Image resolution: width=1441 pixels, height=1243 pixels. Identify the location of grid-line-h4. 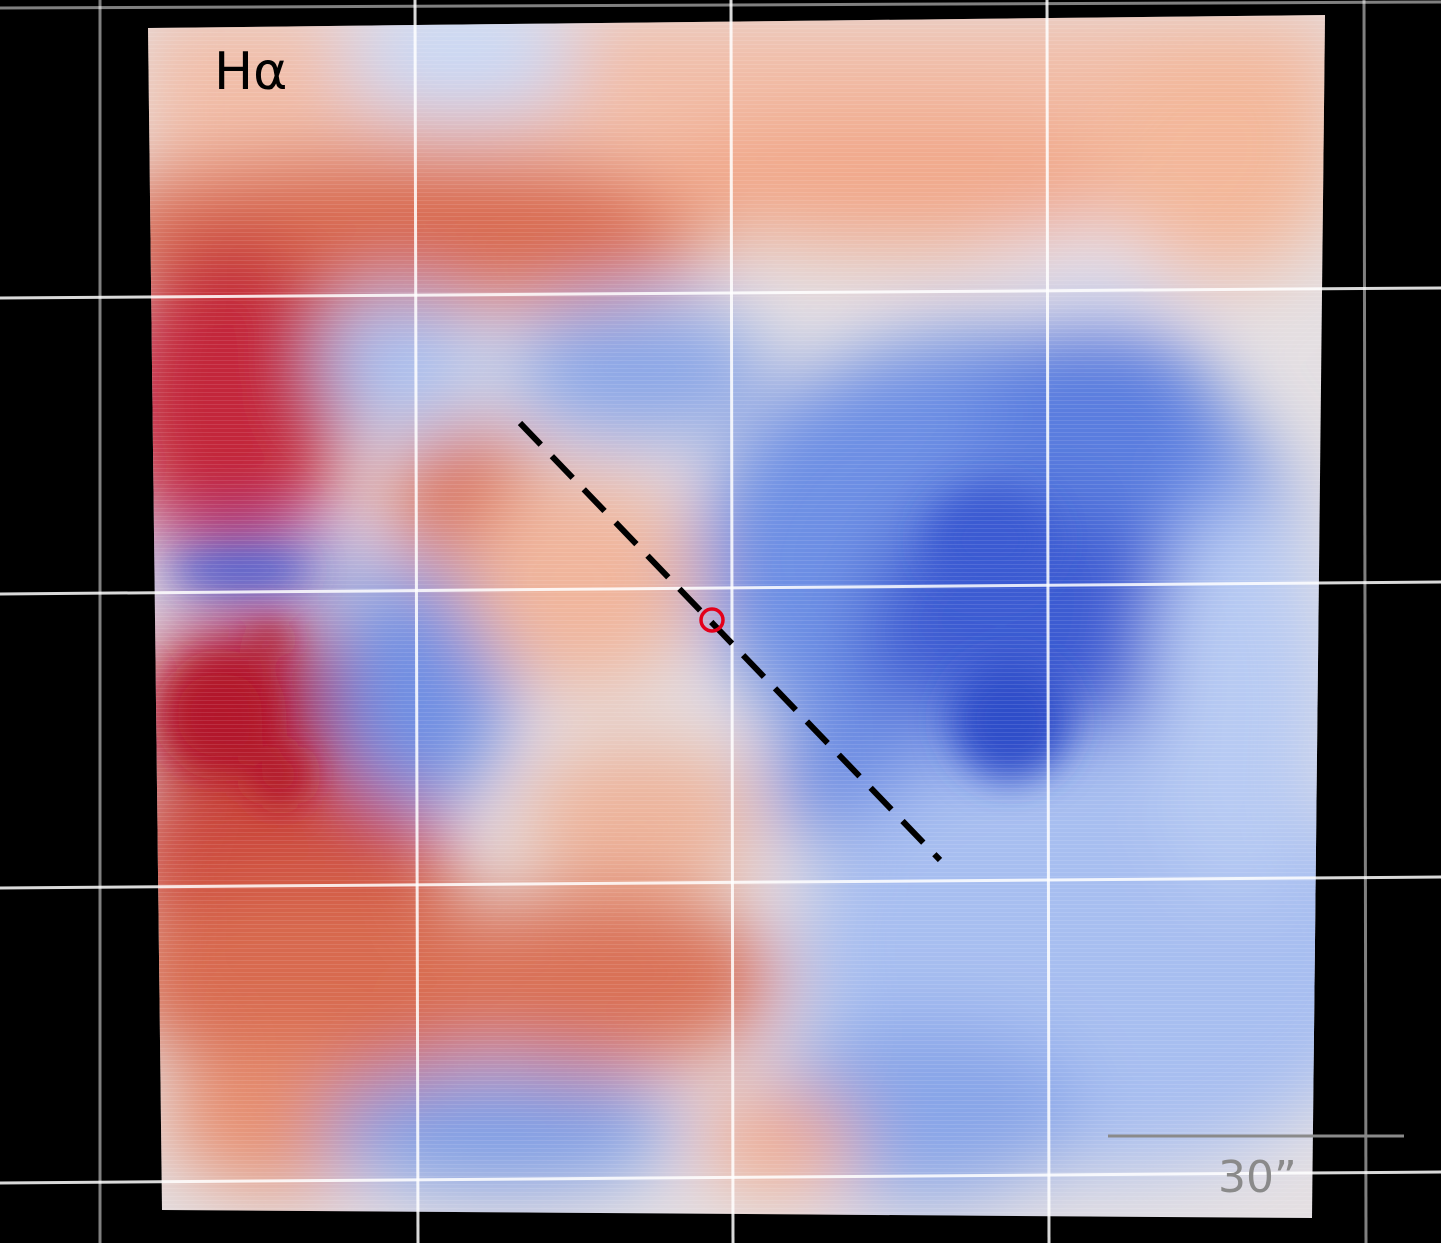
(720, 882).